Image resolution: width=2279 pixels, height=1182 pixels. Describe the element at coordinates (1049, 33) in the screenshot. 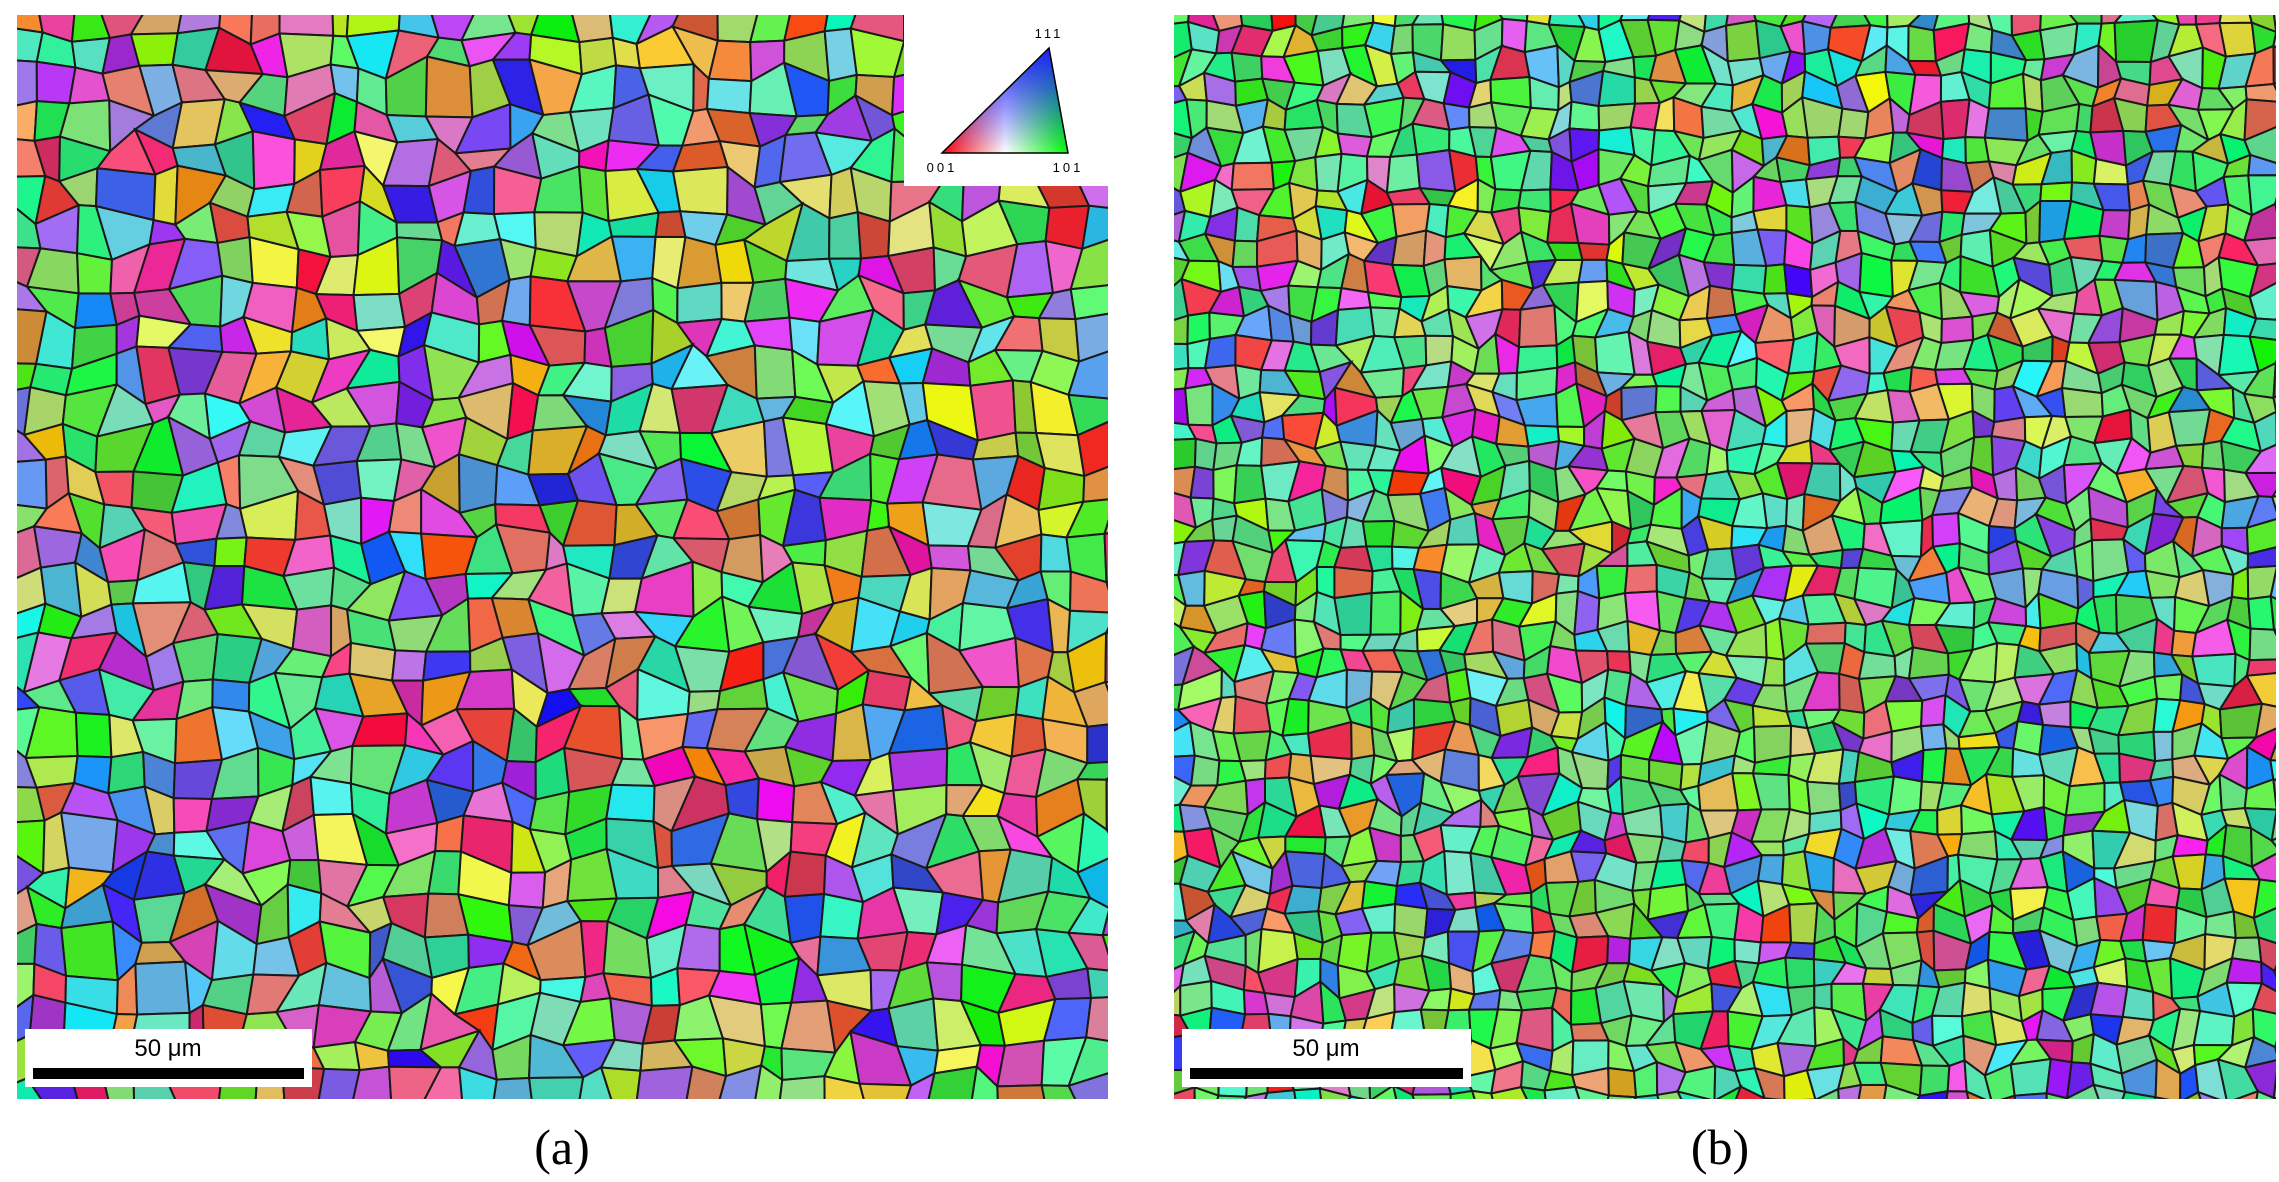

I see `legend-label: 111` at that location.